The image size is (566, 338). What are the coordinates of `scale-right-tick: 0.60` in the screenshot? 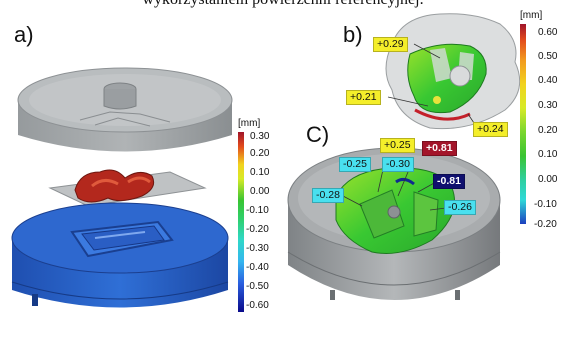 It's located at (548, 32).